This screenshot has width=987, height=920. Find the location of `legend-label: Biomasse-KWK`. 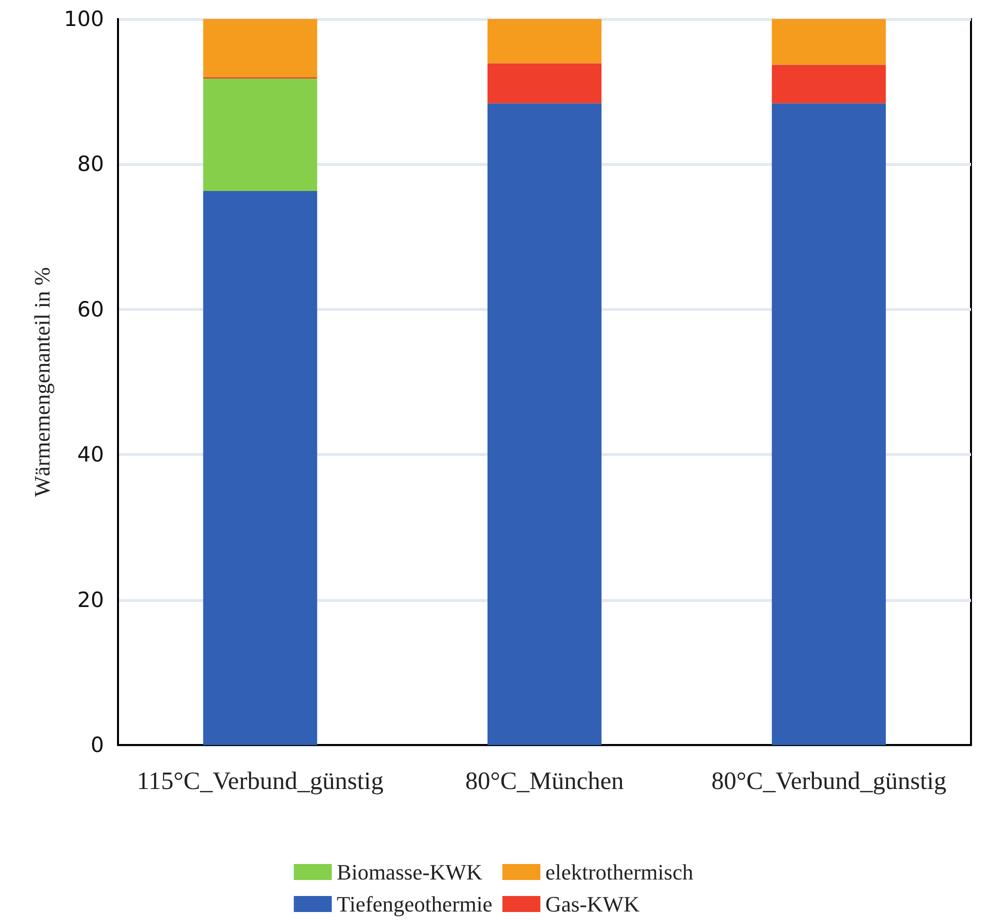

legend-label: Biomasse-KWK is located at coordinates (409, 872).